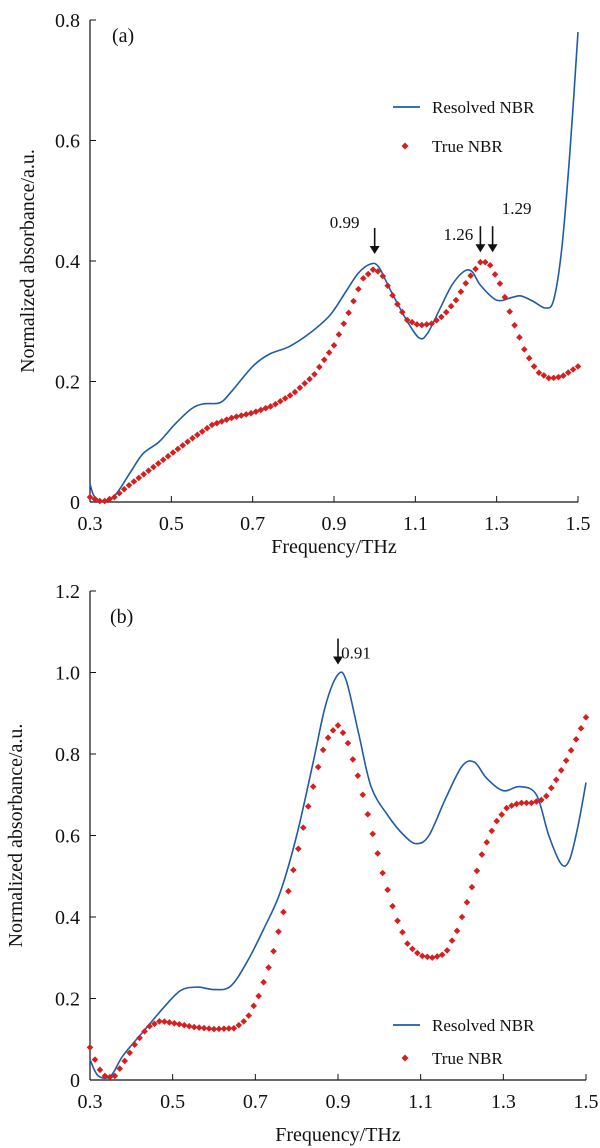 The height and width of the screenshot is (1148, 600). I want to click on annotation-label: 0.99, so click(345, 222).